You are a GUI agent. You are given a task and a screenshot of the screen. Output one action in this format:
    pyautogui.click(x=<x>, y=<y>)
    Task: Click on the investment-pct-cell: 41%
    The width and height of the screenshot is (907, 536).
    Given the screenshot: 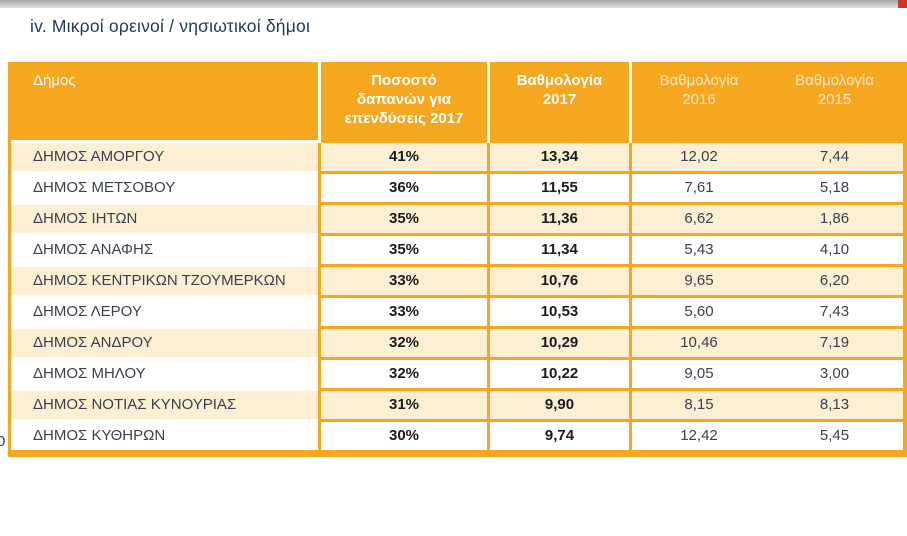 What is the action you would take?
    pyautogui.click(x=404, y=158)
    